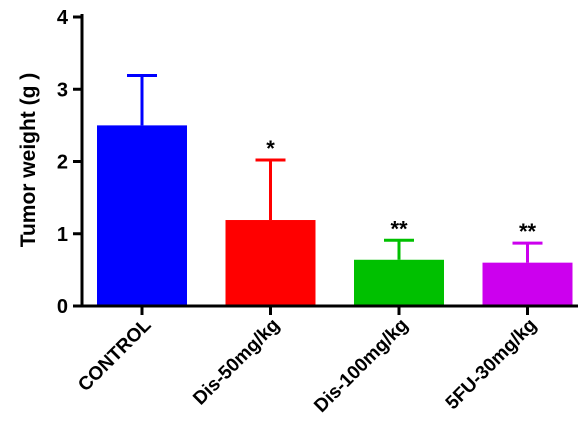 This screenshot has height=439, width=580. I want to click on y-tick-label: 0, so click(62, 307).